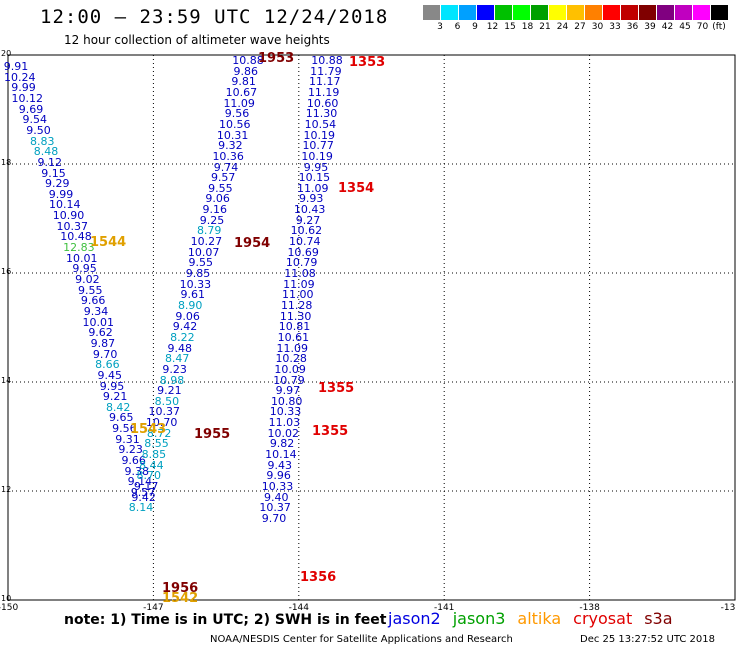  I want to click on track-time-label: 1354, so click(356, 188).